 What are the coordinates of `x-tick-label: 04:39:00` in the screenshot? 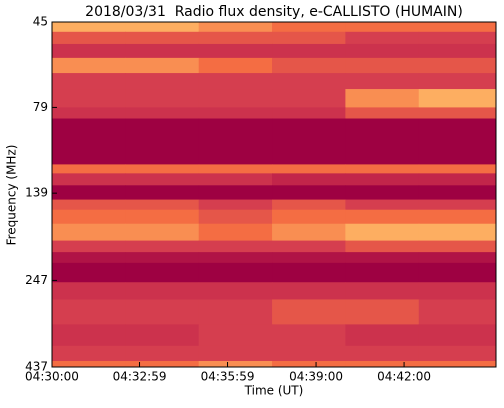 It's located at (316, 377).